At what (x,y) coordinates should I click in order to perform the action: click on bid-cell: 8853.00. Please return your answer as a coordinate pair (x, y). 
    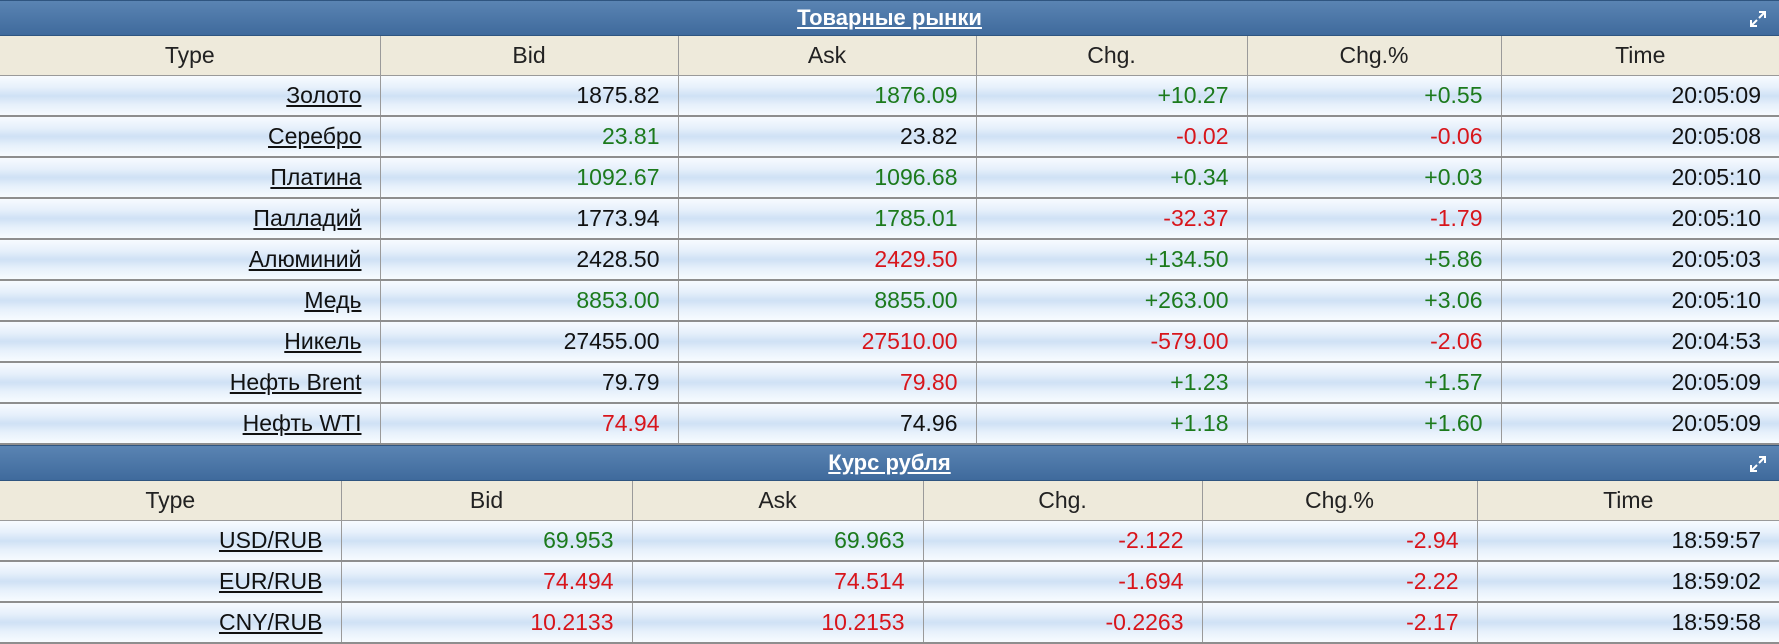
    Looking at the image, I should click on (529, 301).